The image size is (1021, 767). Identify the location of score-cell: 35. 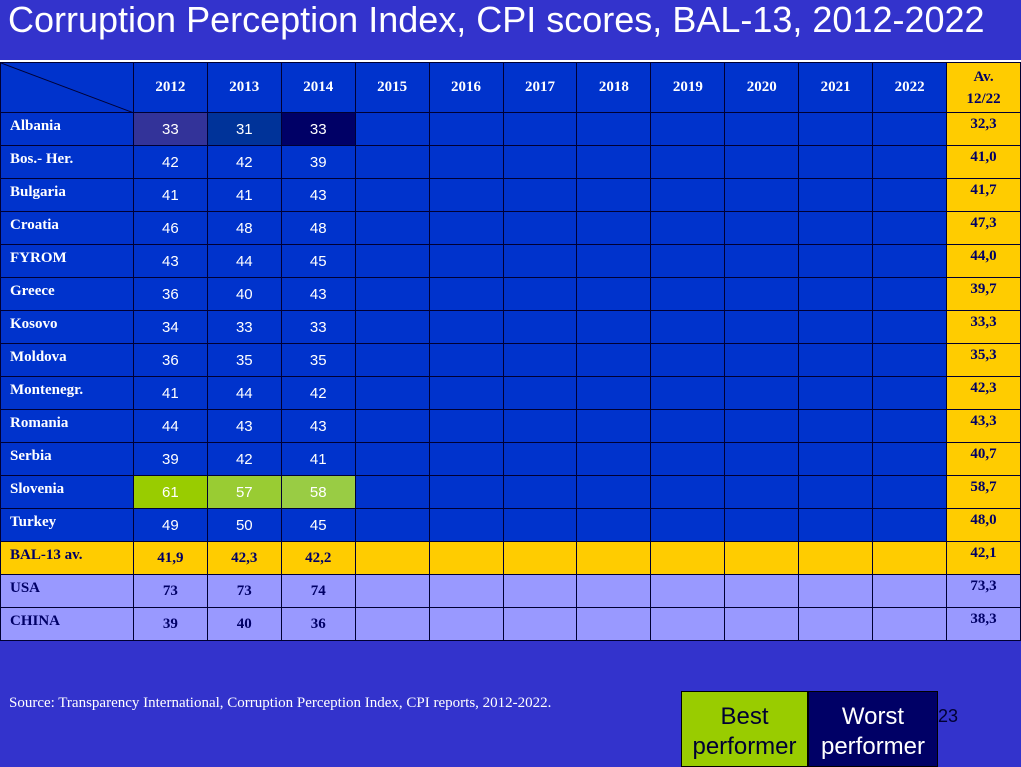
(244, 360).